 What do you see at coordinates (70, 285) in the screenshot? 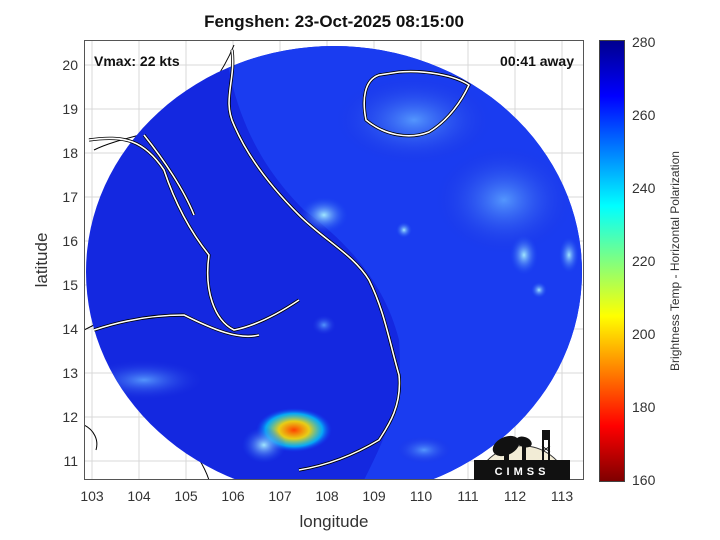
I see `ytick-label: 15` at bounding box center [70, 285].